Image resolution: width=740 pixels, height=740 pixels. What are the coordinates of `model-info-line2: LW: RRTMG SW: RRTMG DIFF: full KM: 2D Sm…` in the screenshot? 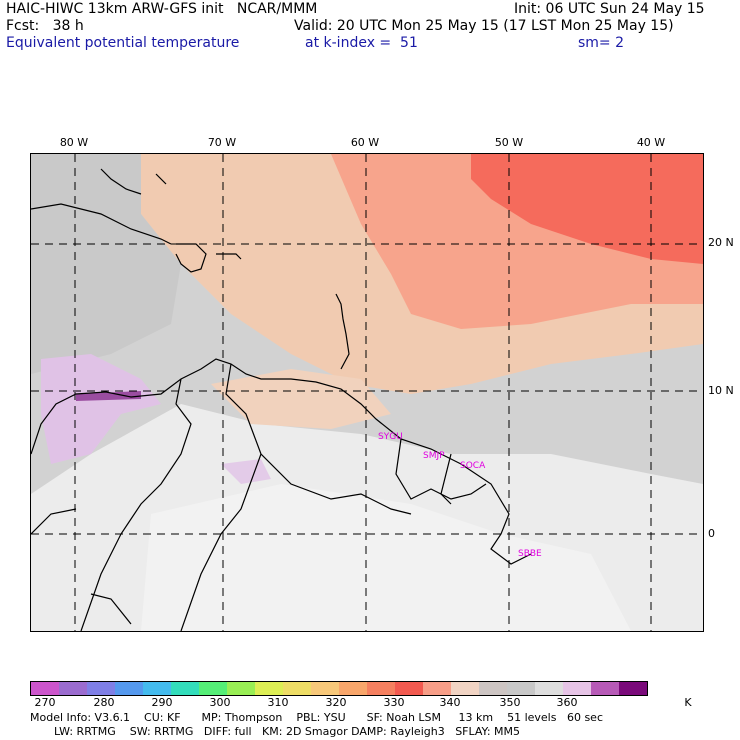 It's located at (287, 731).